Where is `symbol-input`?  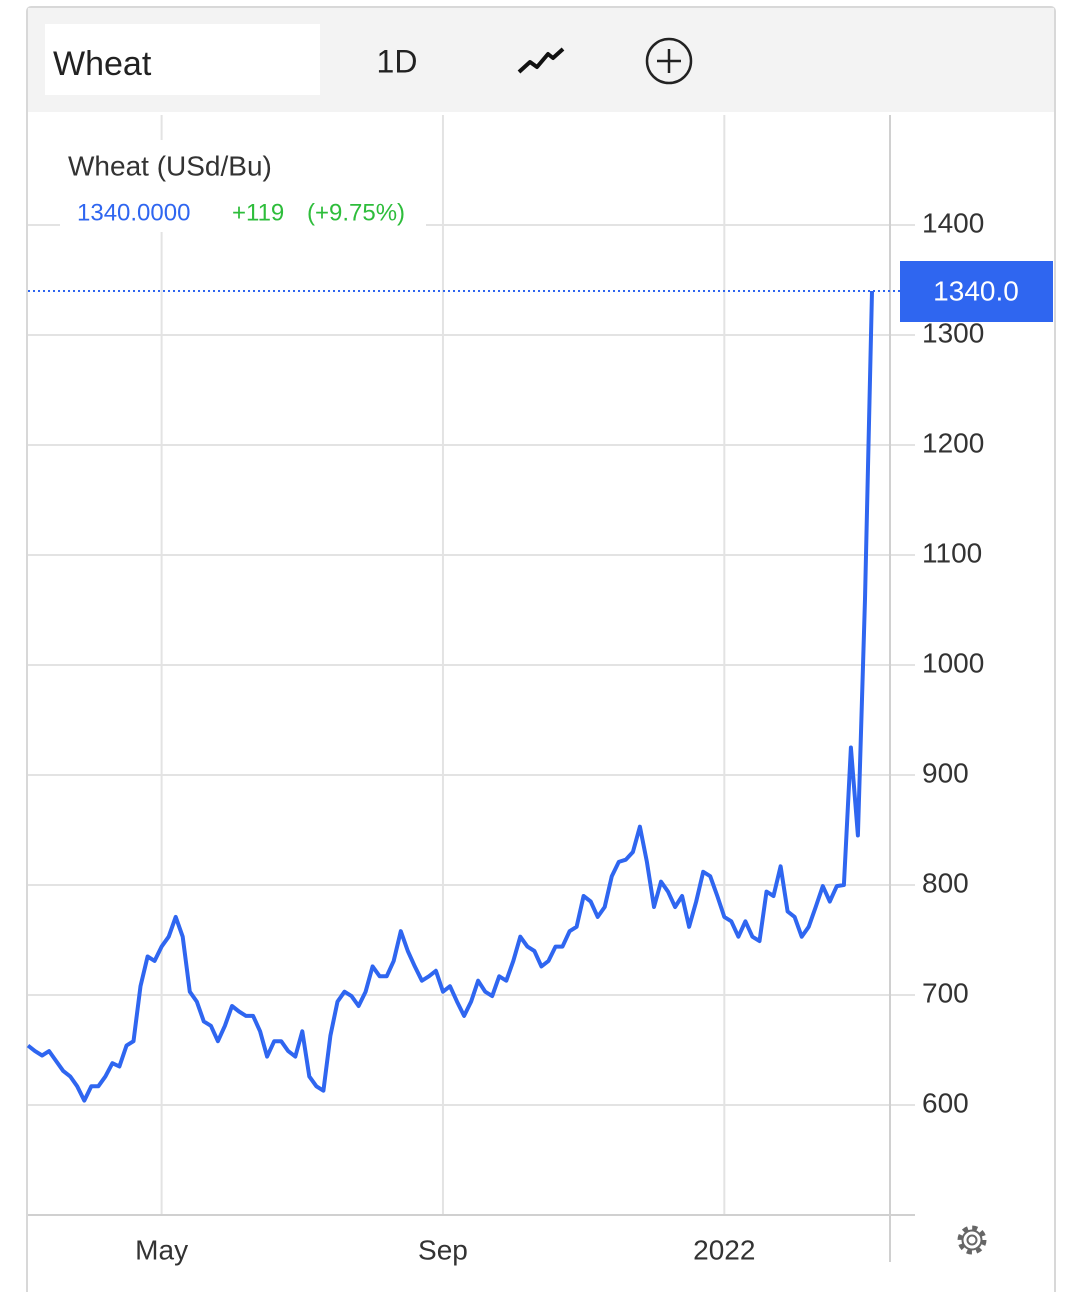 symbol-input is located at coordinates (182, 59).